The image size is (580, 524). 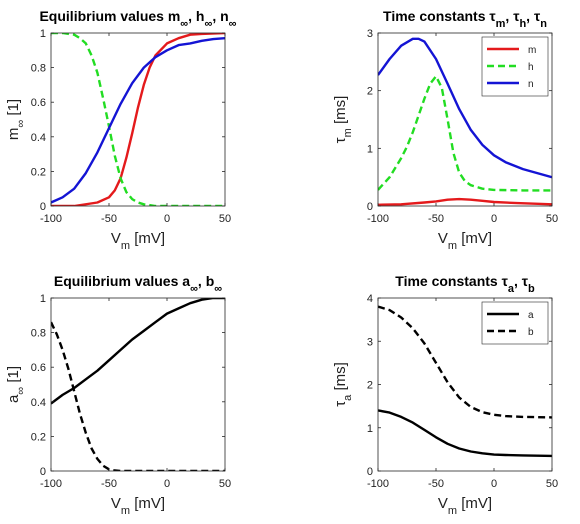 What do you see at coordinates (532, 50) in the screenshot?
I see `legend-label-m: m` at bounding box center [532, 50].